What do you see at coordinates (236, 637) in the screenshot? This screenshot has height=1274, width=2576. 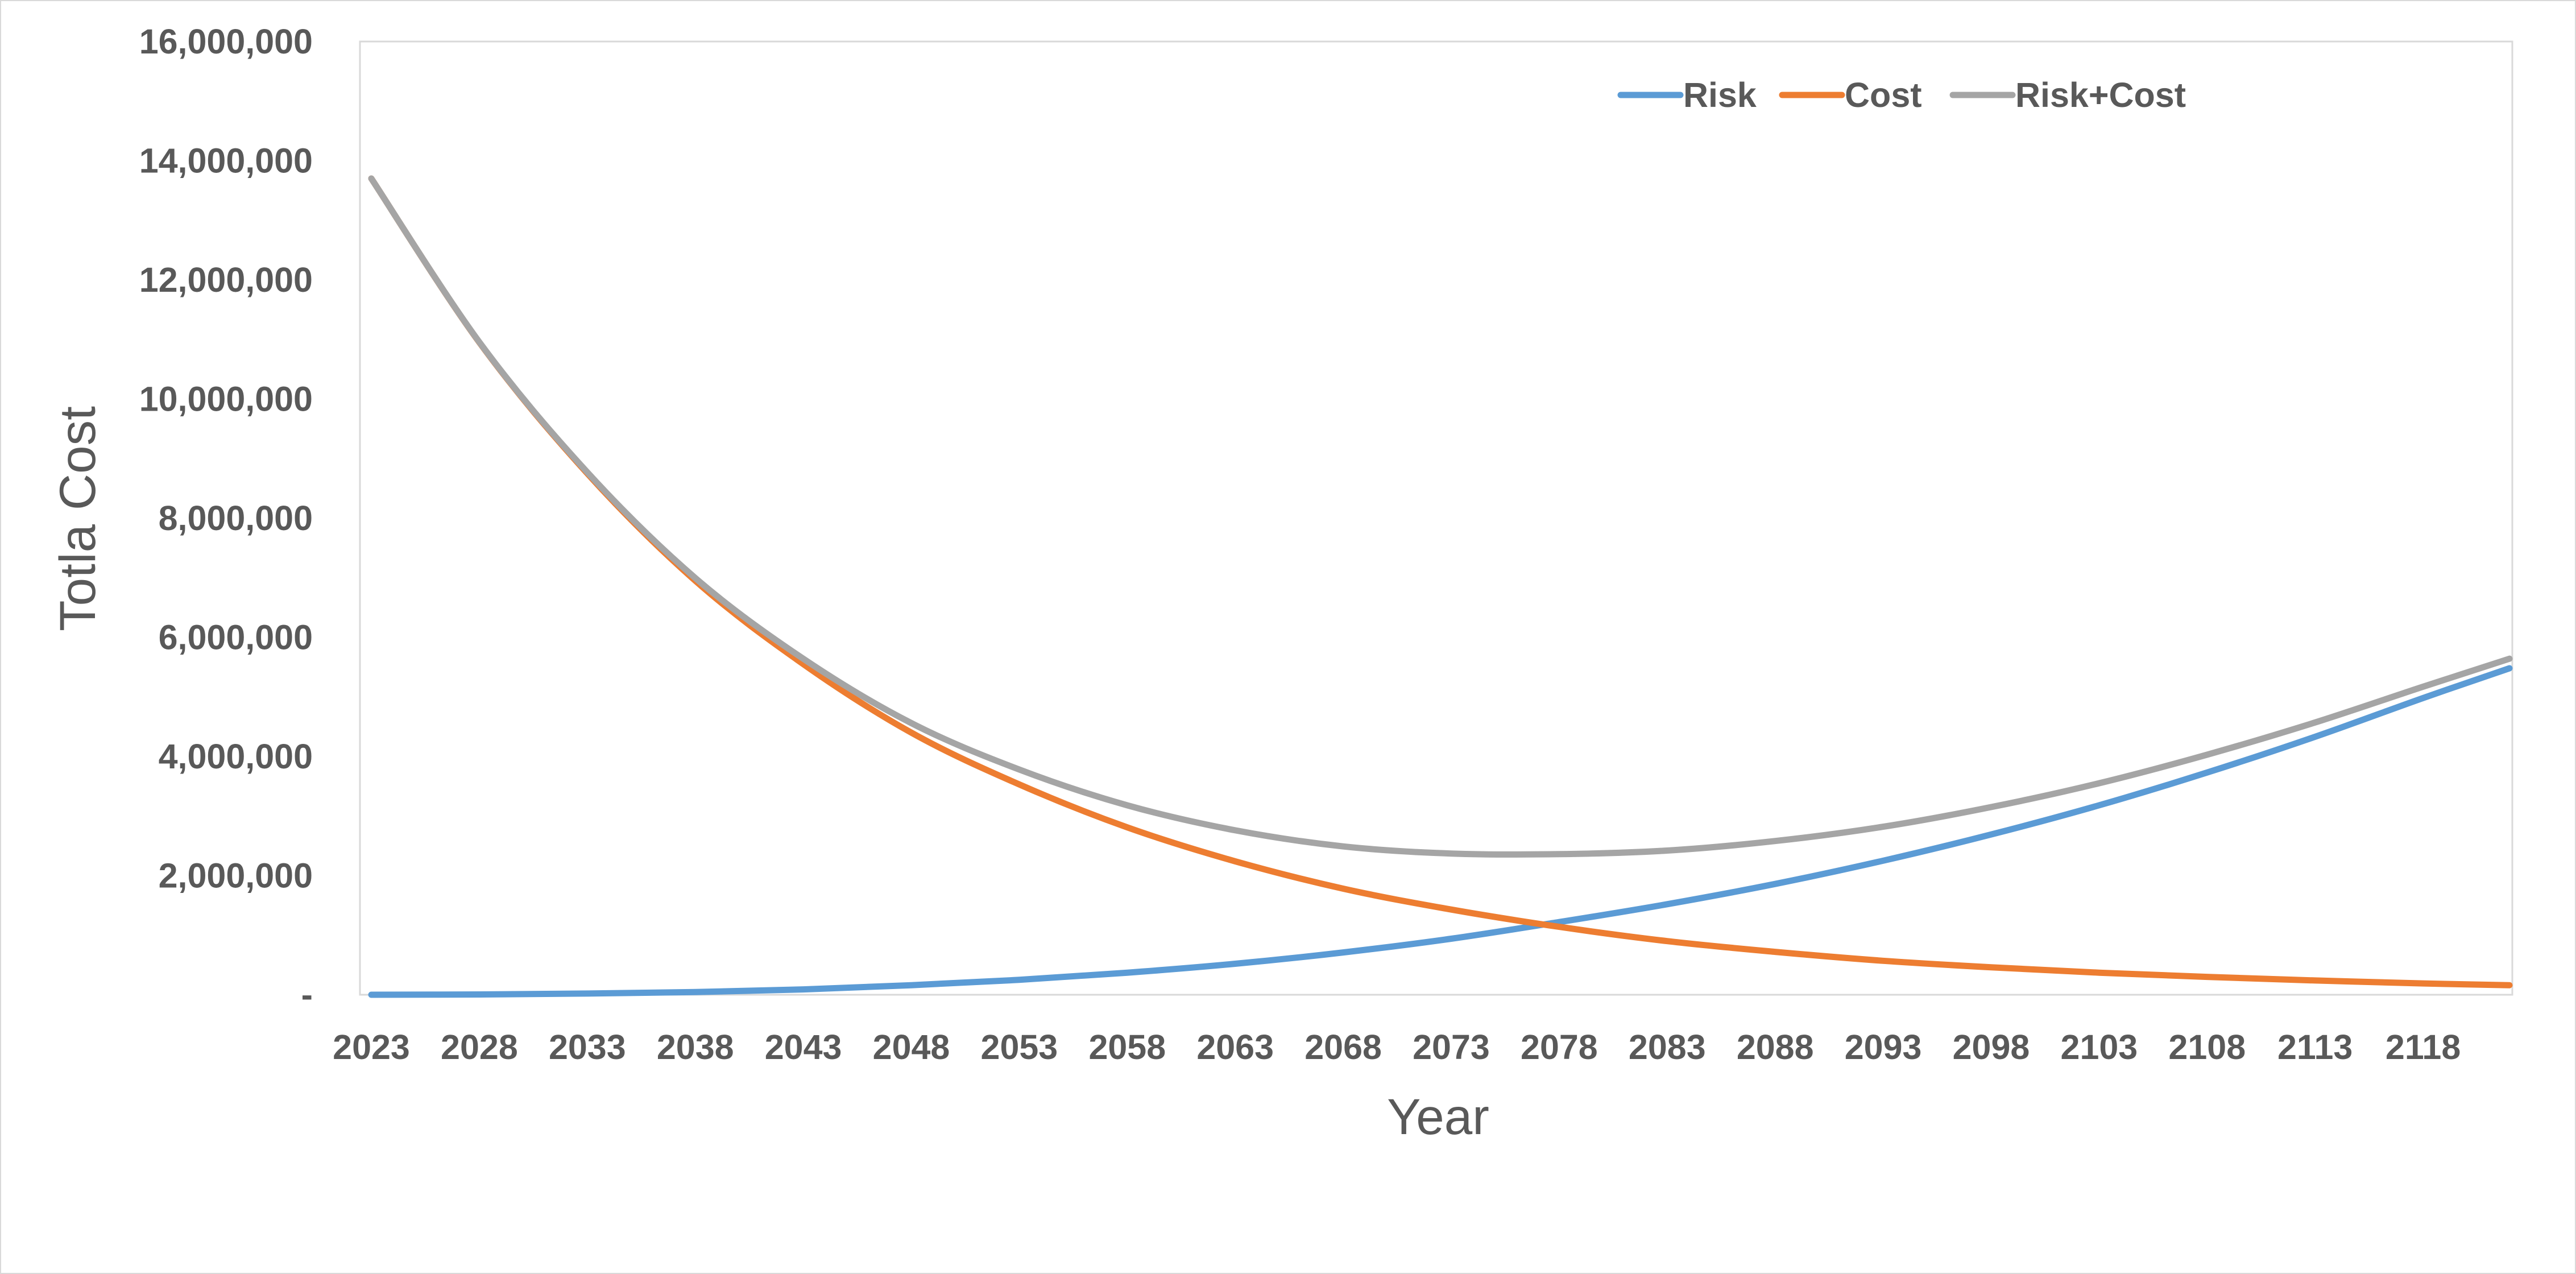 I see `y-tick-label: 6,000,000` at bounding box center [236, 637].